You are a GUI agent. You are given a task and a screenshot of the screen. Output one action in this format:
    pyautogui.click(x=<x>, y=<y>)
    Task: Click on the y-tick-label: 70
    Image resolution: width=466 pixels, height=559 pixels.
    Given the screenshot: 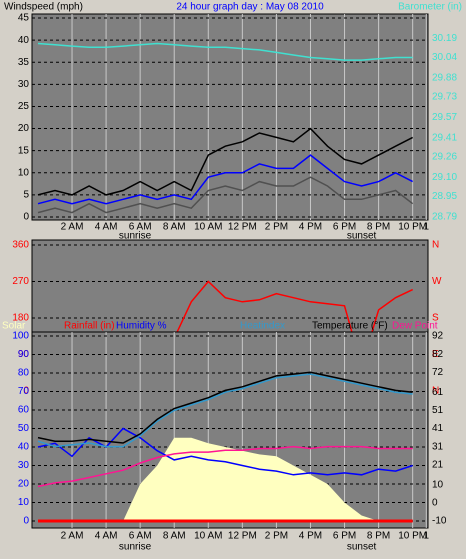 What is the action you would take?
    pyautogui.click(x=24, y=391)
    